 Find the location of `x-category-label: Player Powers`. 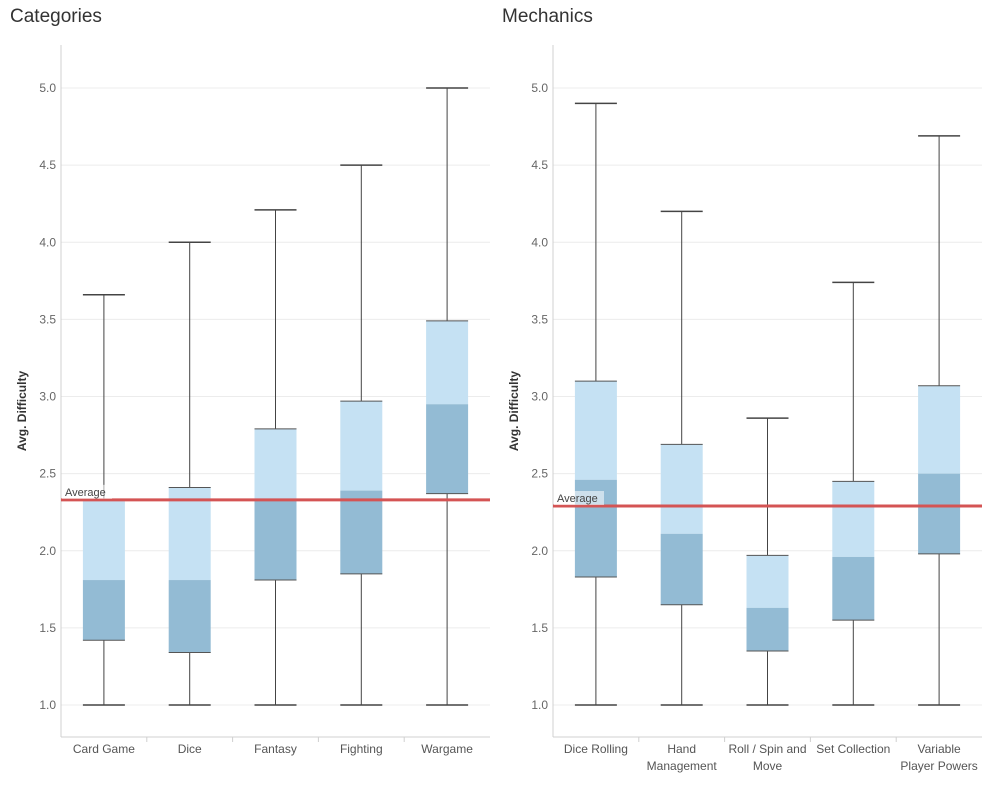

x-category-label: Player Powers is located at coordinates (938, 766).